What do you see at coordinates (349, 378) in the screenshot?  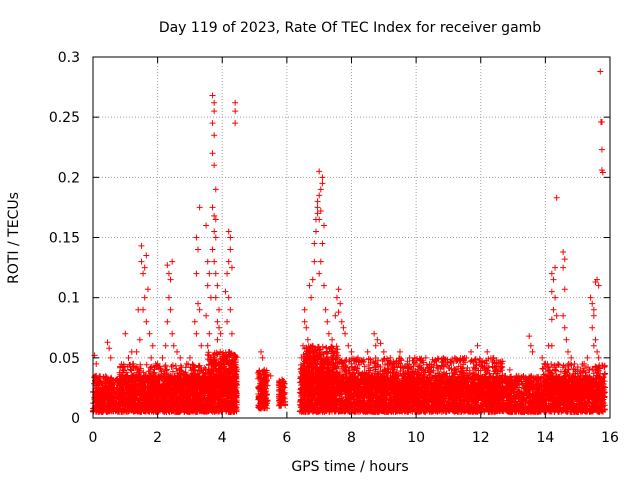 I see `scatter-band-points` at bounding box center [349, 378].